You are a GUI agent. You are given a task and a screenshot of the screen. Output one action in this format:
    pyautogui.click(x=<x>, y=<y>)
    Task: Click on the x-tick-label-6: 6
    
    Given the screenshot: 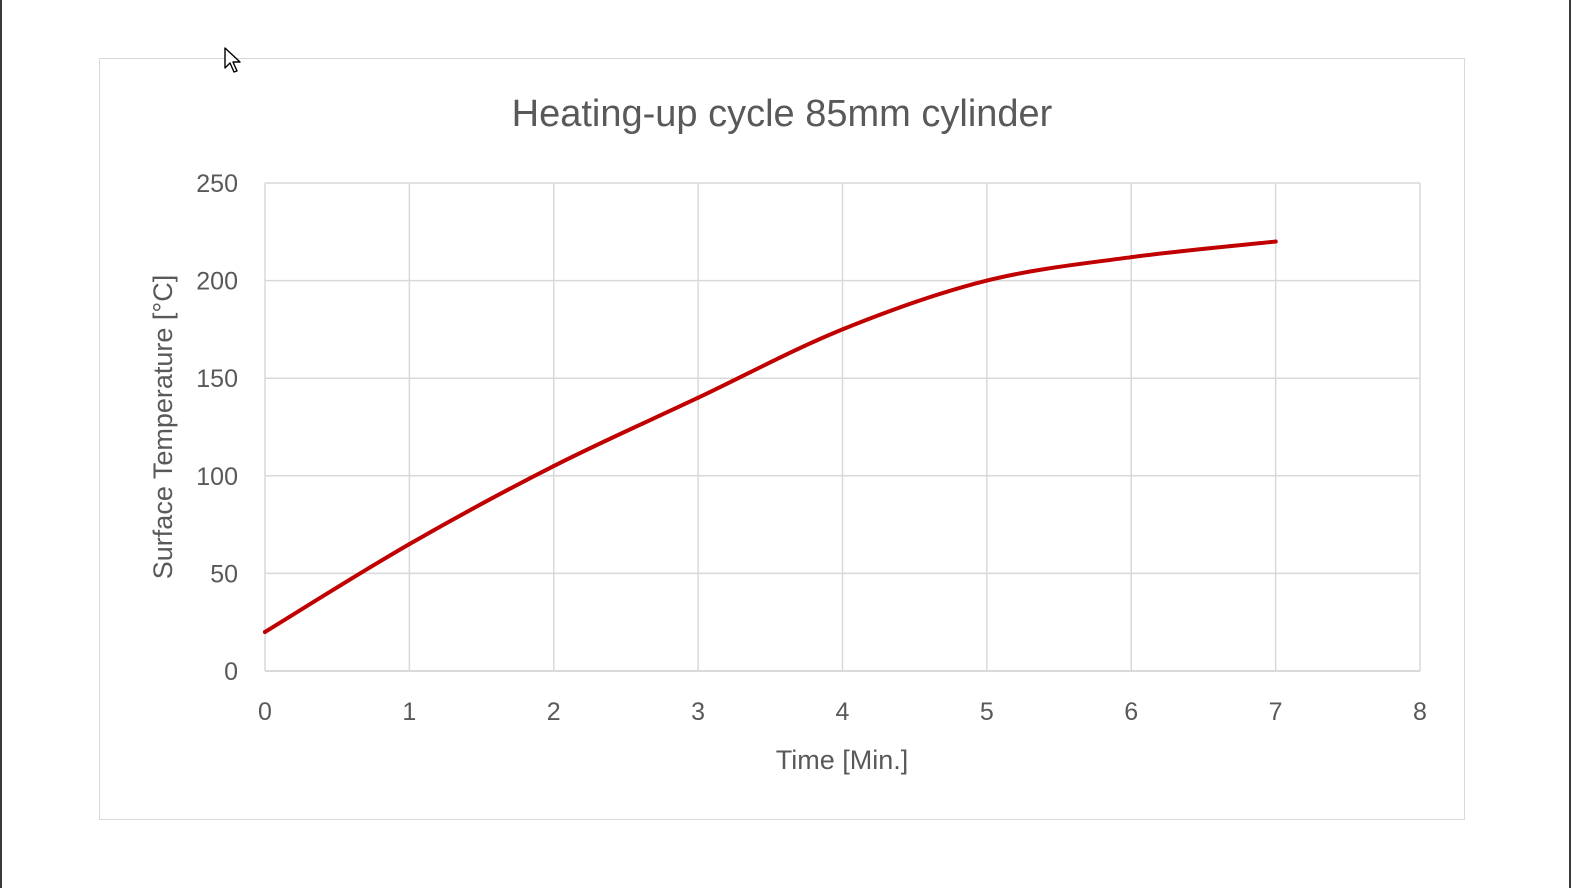 What is the action you would take?
    pyautogui.click(x=1131, y=712)
    